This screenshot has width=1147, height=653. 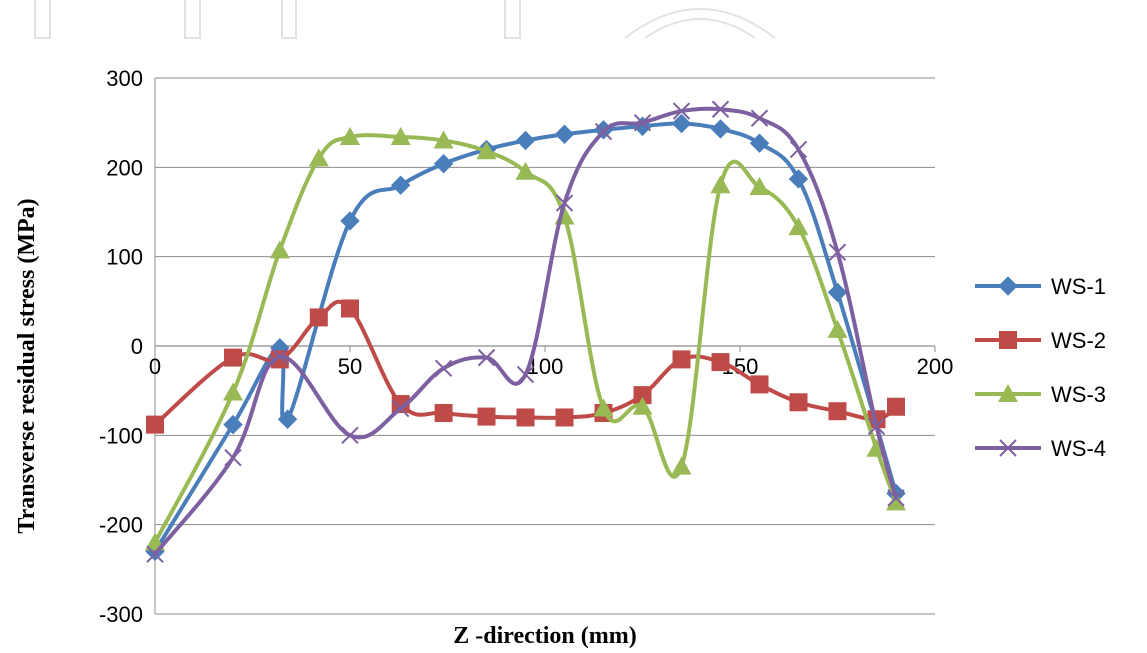 What do you see at coordinates (121, 435) in the screenshot?
I see `y-tick-label: -100` at bounding box center [121, 435].